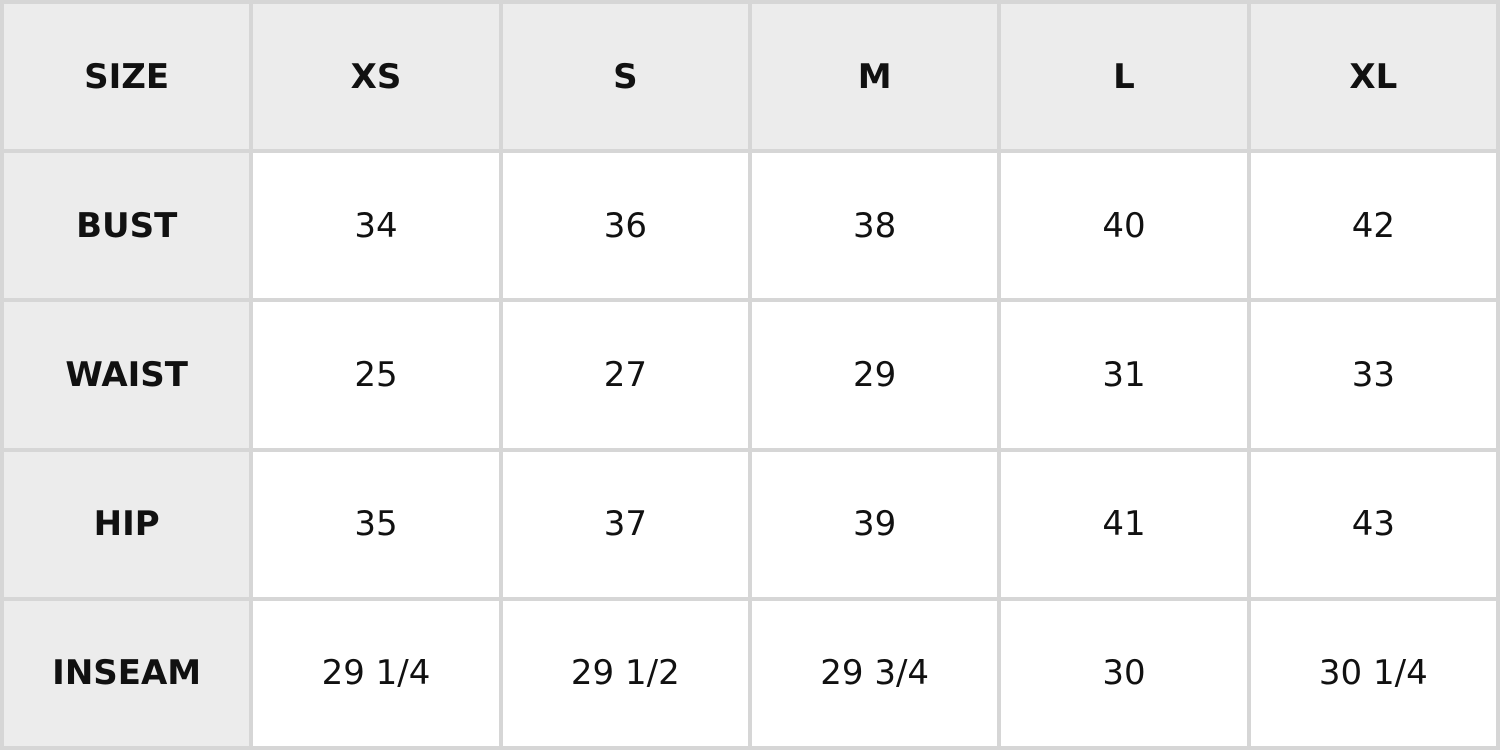 This screenshot has width=1500, height=750. What do you see at coordinates (874, 226) in the screenshot?
I see `measurement-value: 38` at bounding box center [874, 226].